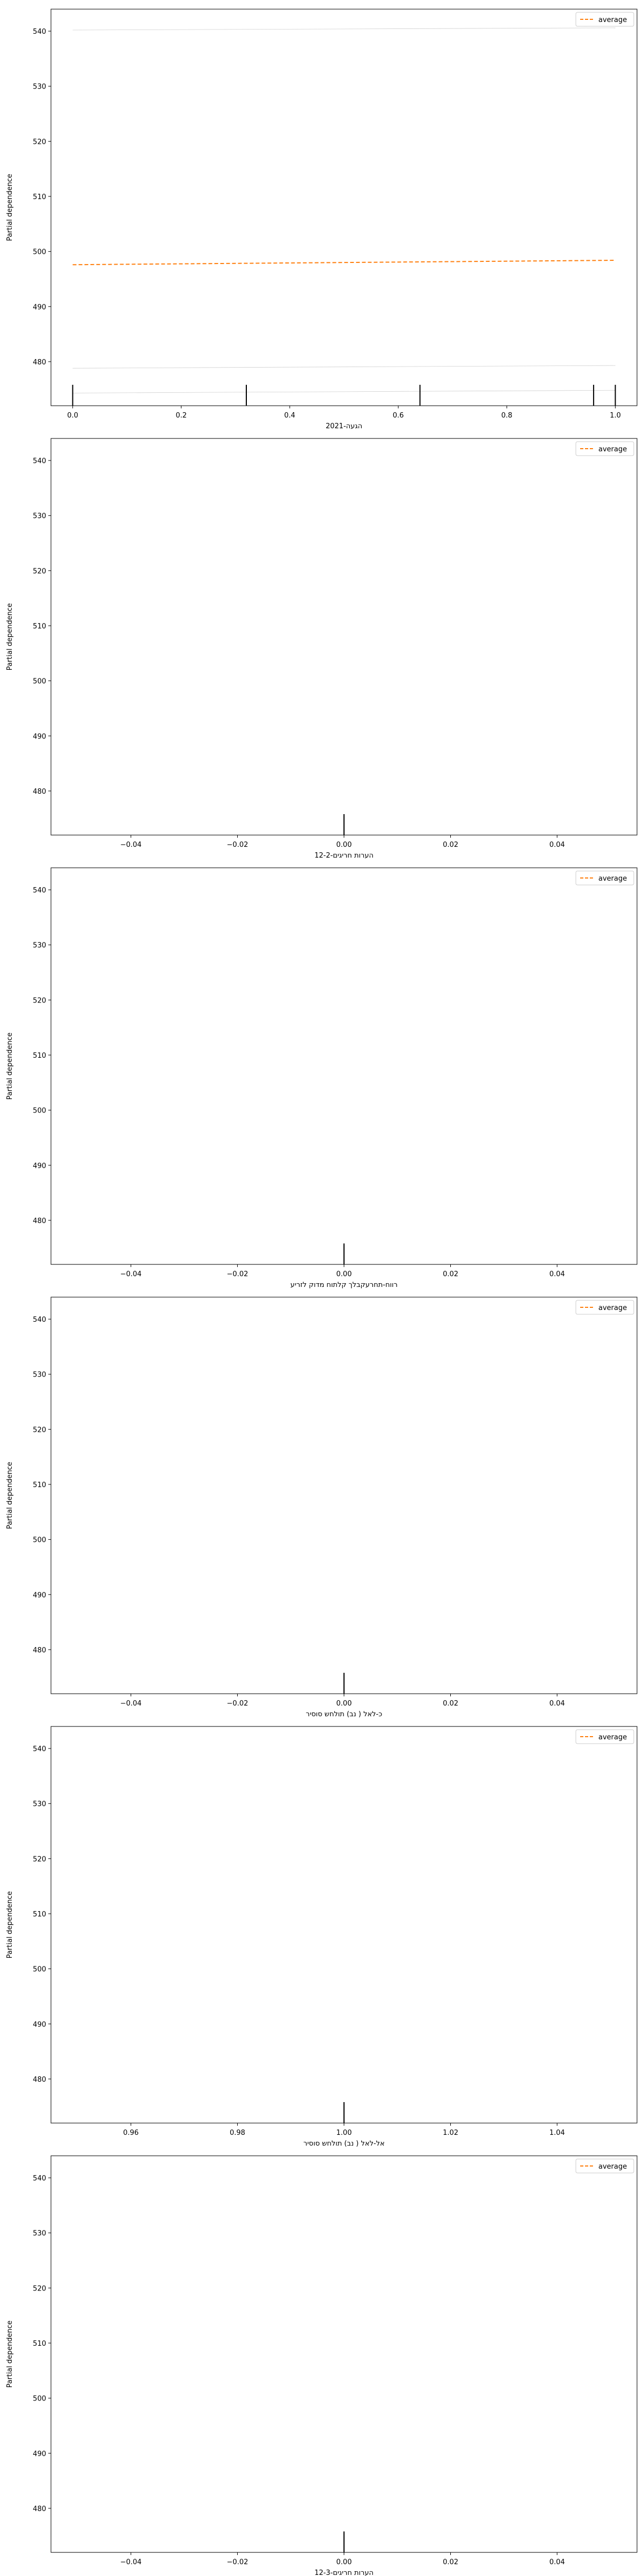 The height and width of the screenshot is (2576, 644). What do you see at coordinates (343, 2144) in the screenshot?
I see `x-axis-label: אל-לאל ( נב) תולחש סוסיר` at bounding box center [343, 2144].